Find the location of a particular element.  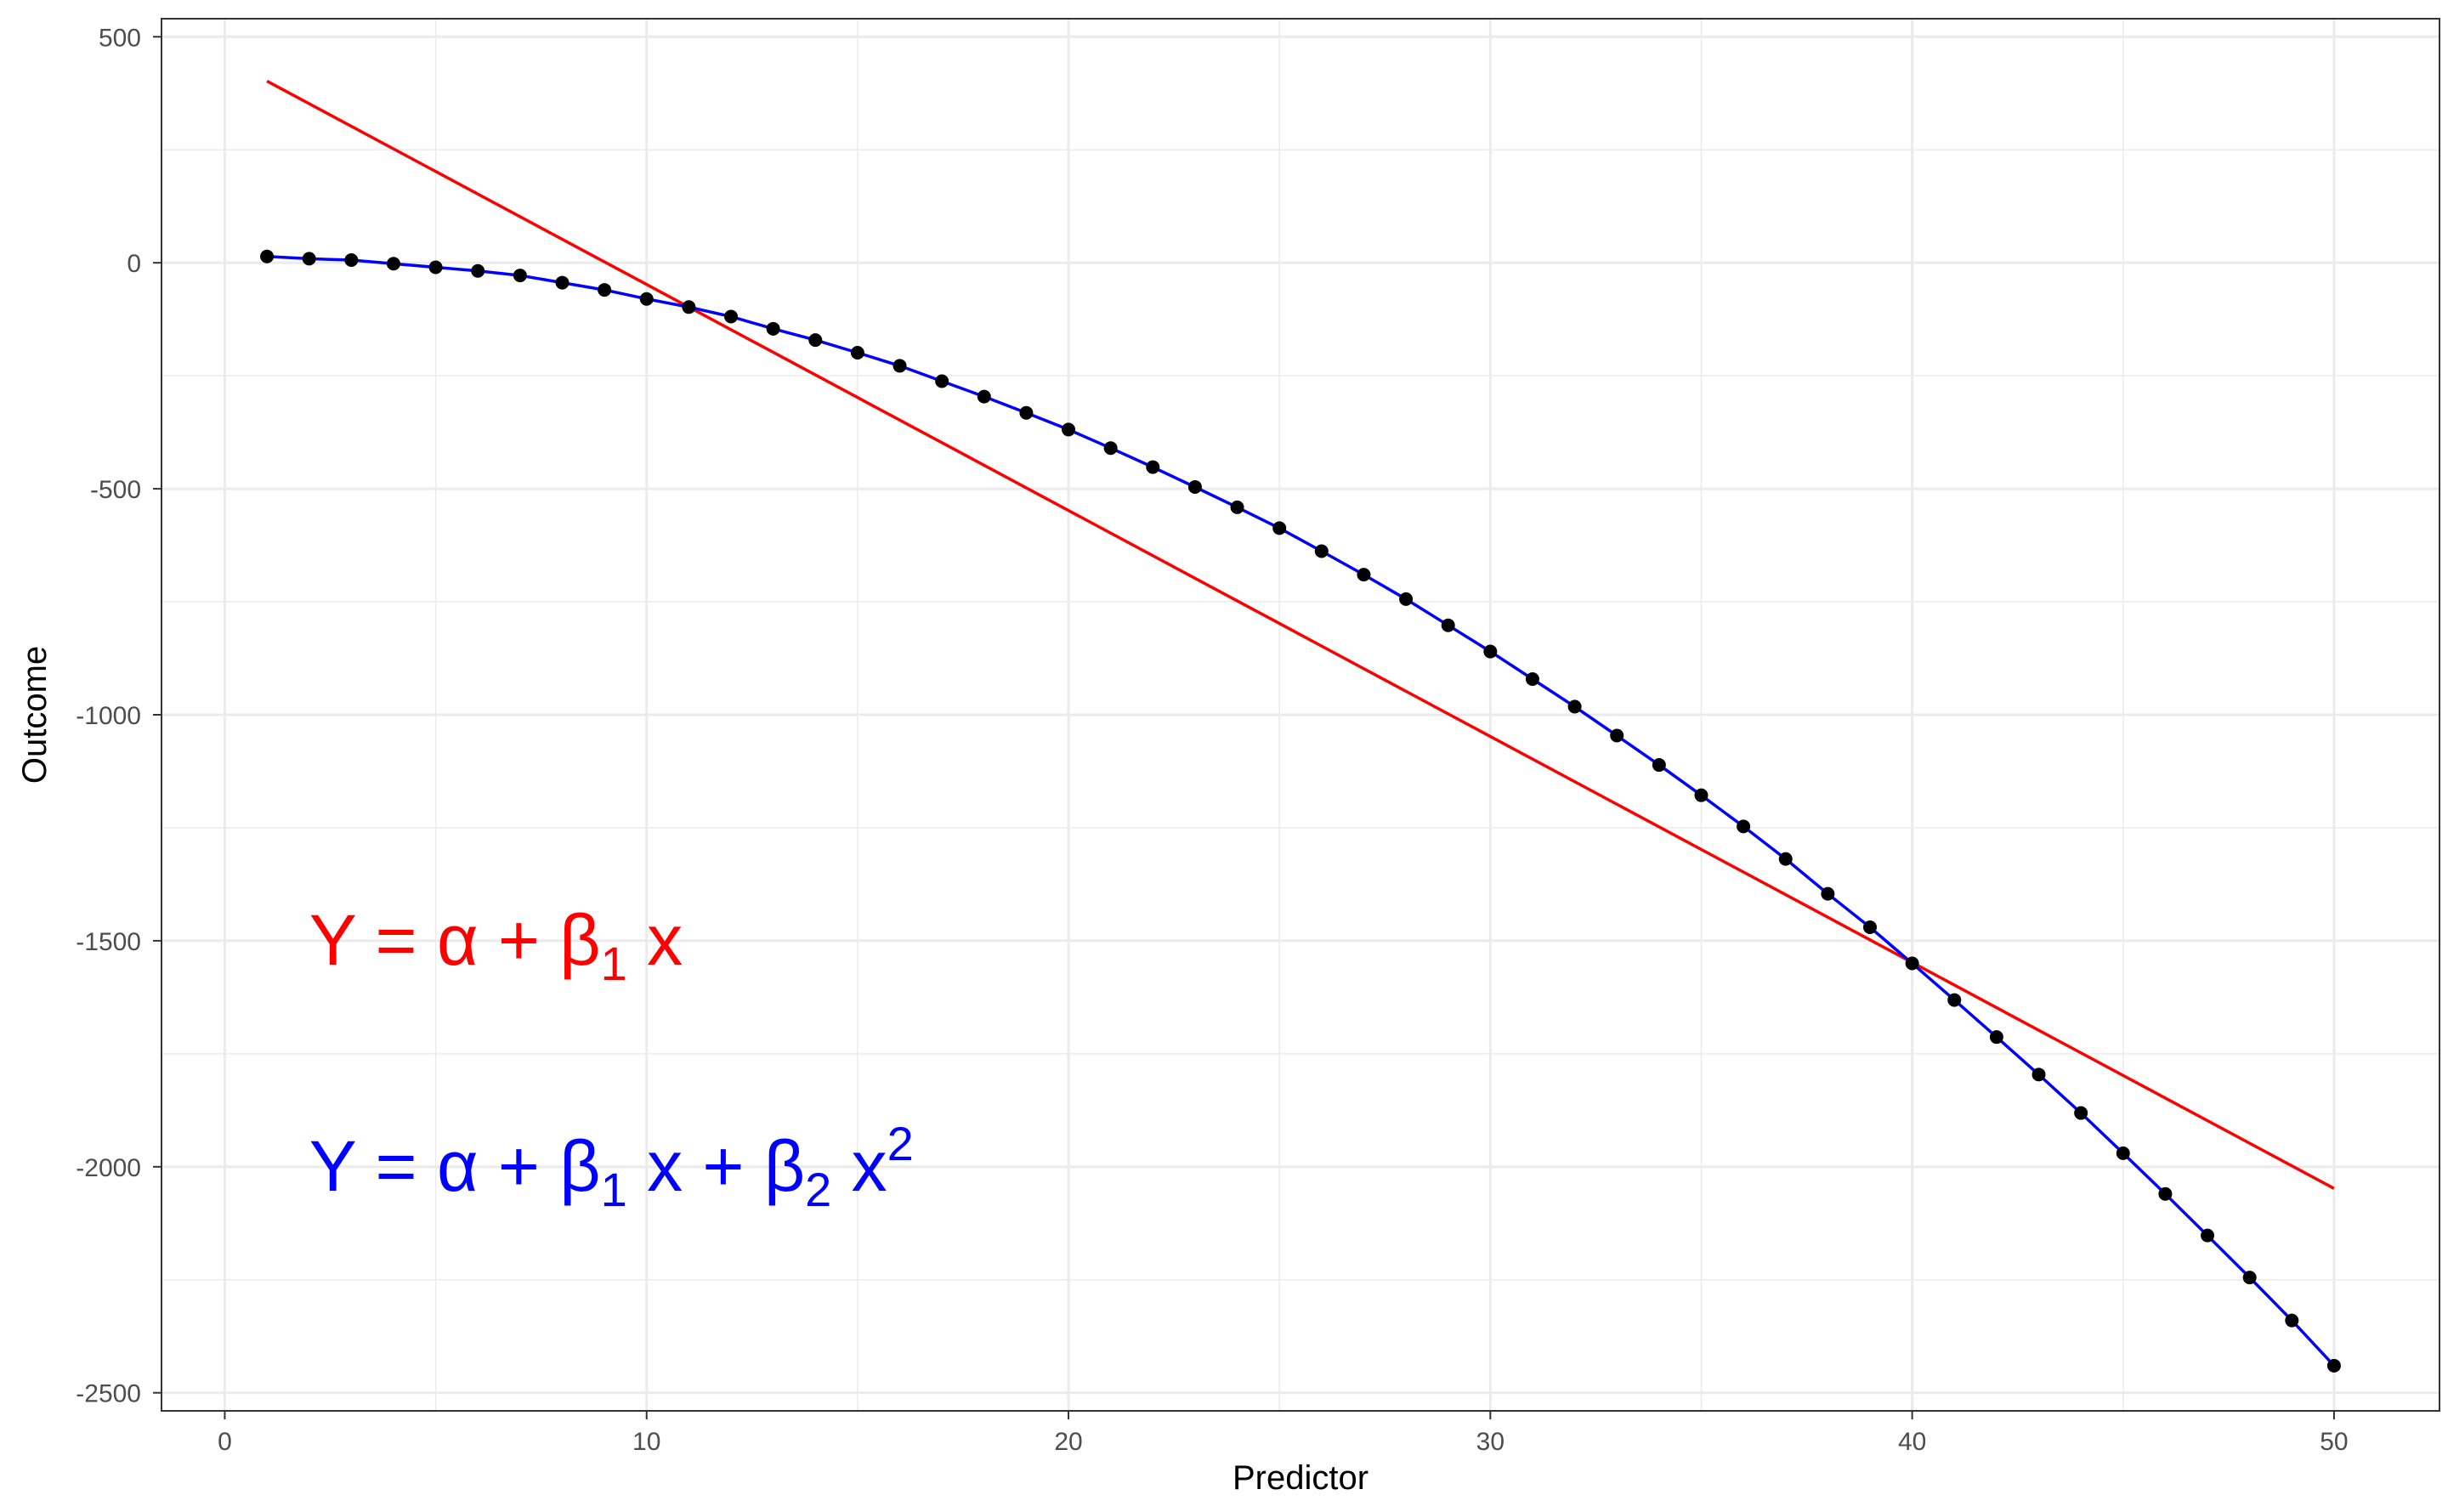

x-axis: 0 10 20 30 40 50 is located at coordinates (1283, 1433).